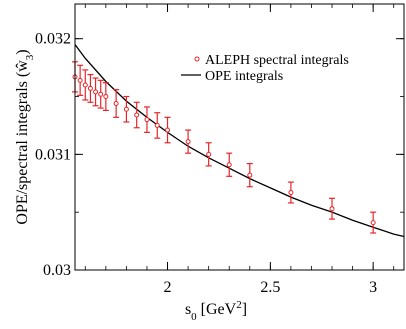  Describe the element at coordinates (30, 57) in the screenshot. I see `y-axis-title-sub: 3` at that location.